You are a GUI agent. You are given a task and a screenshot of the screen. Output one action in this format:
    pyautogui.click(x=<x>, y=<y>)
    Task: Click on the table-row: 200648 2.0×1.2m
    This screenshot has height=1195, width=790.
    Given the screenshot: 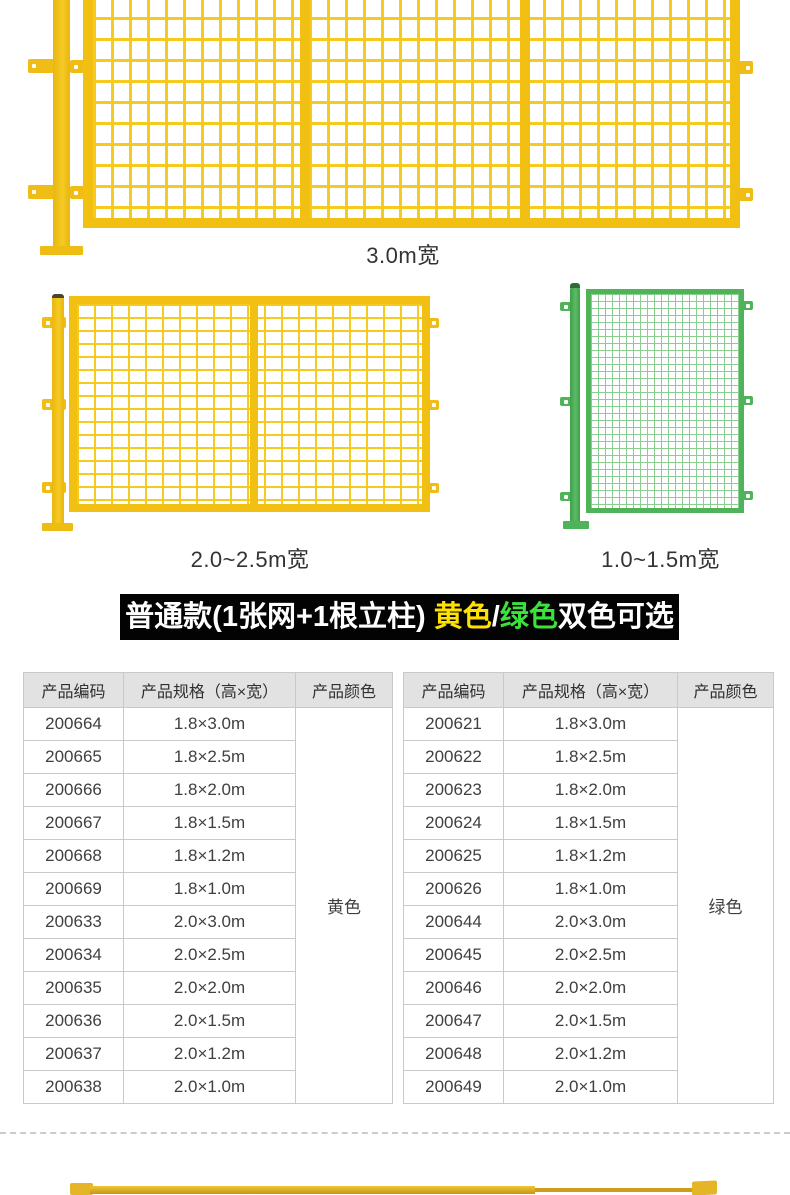 What is the action you would take?
    pyautogui.click(x=588, y=1054)
    